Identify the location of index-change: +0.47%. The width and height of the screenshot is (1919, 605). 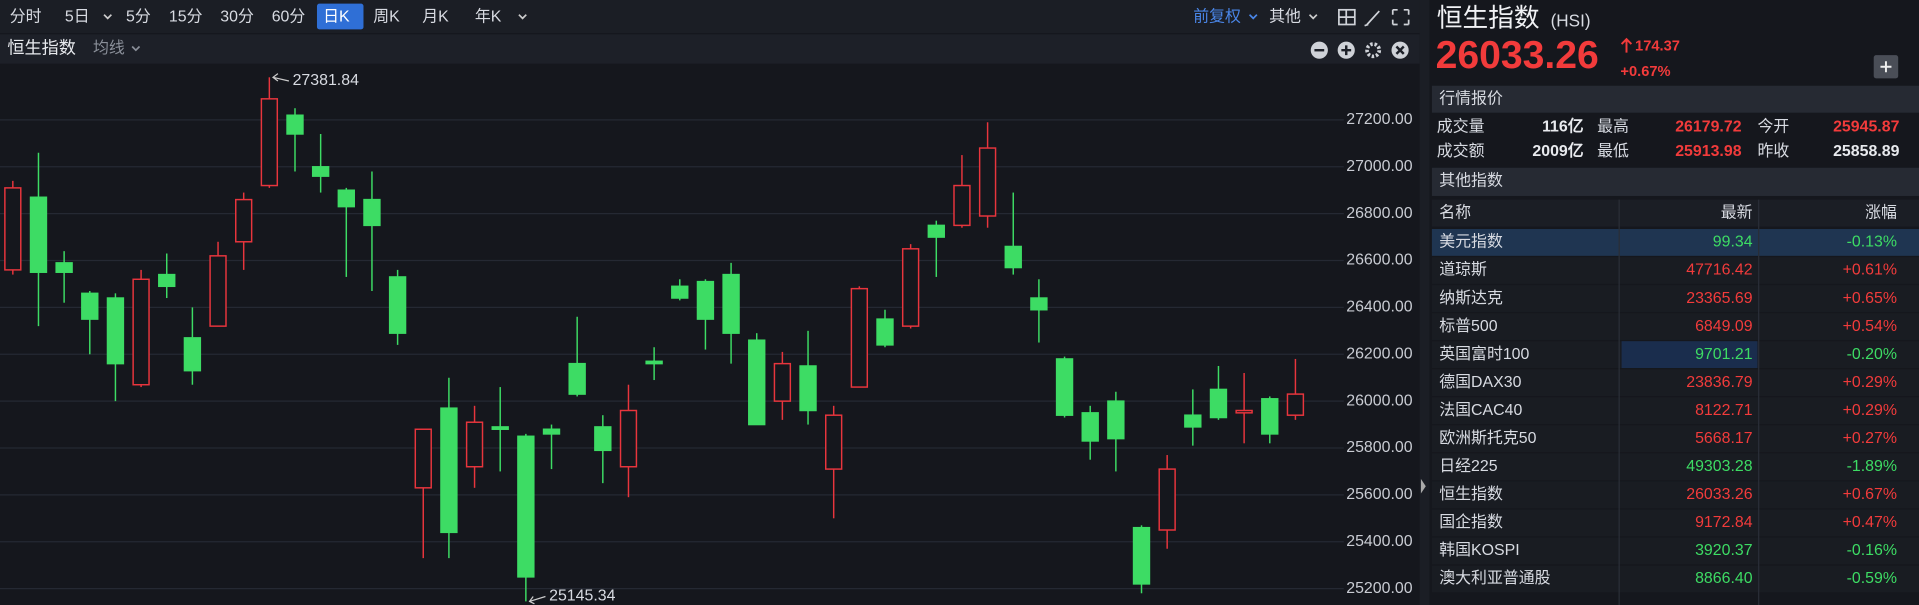
(1870, 522).